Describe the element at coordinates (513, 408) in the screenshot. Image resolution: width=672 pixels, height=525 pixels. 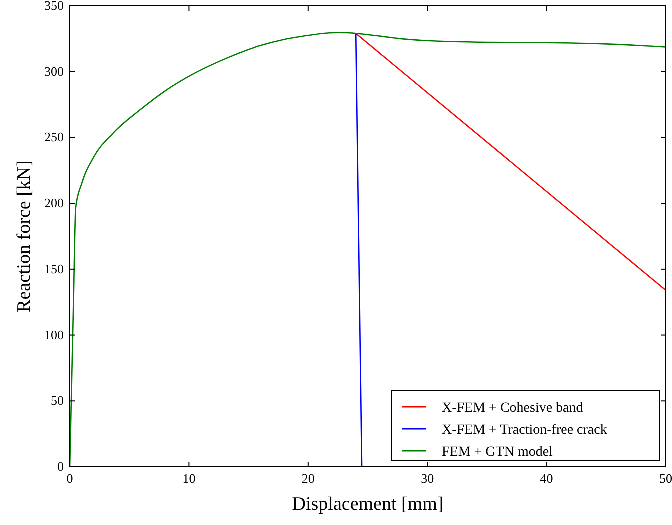
I see `legend-label: X-FEM + Cohesive band` at that location.